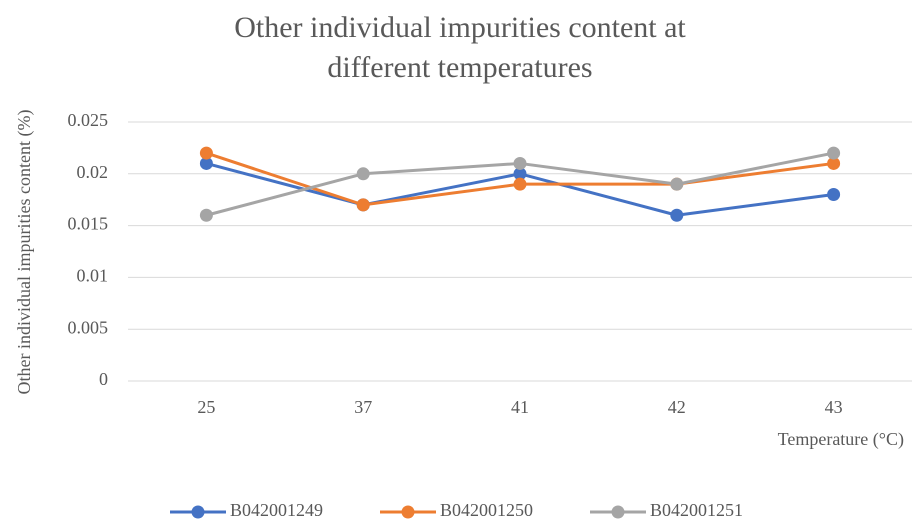 This screenshot has height=525, width=915. What do you see at coordinates (88, 120) in the screenshot?
I see `y-tick-label: 0.025` at bounding box center [88, 120].